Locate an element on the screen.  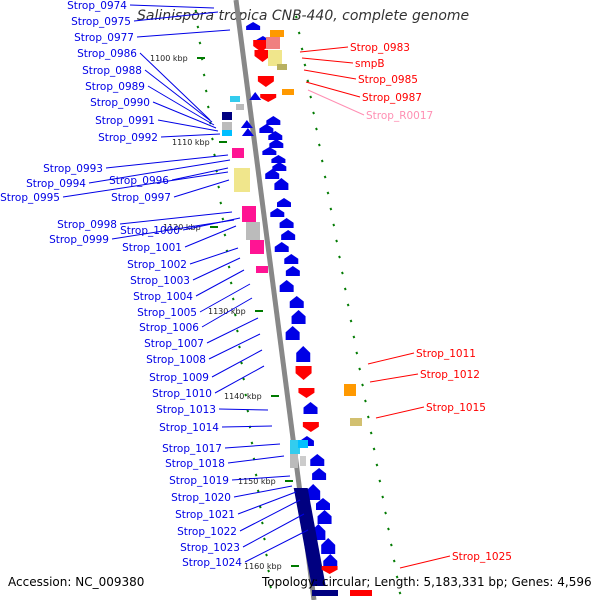
scale-tick-label: 1120 kbp is located at coordinates (182, 227).